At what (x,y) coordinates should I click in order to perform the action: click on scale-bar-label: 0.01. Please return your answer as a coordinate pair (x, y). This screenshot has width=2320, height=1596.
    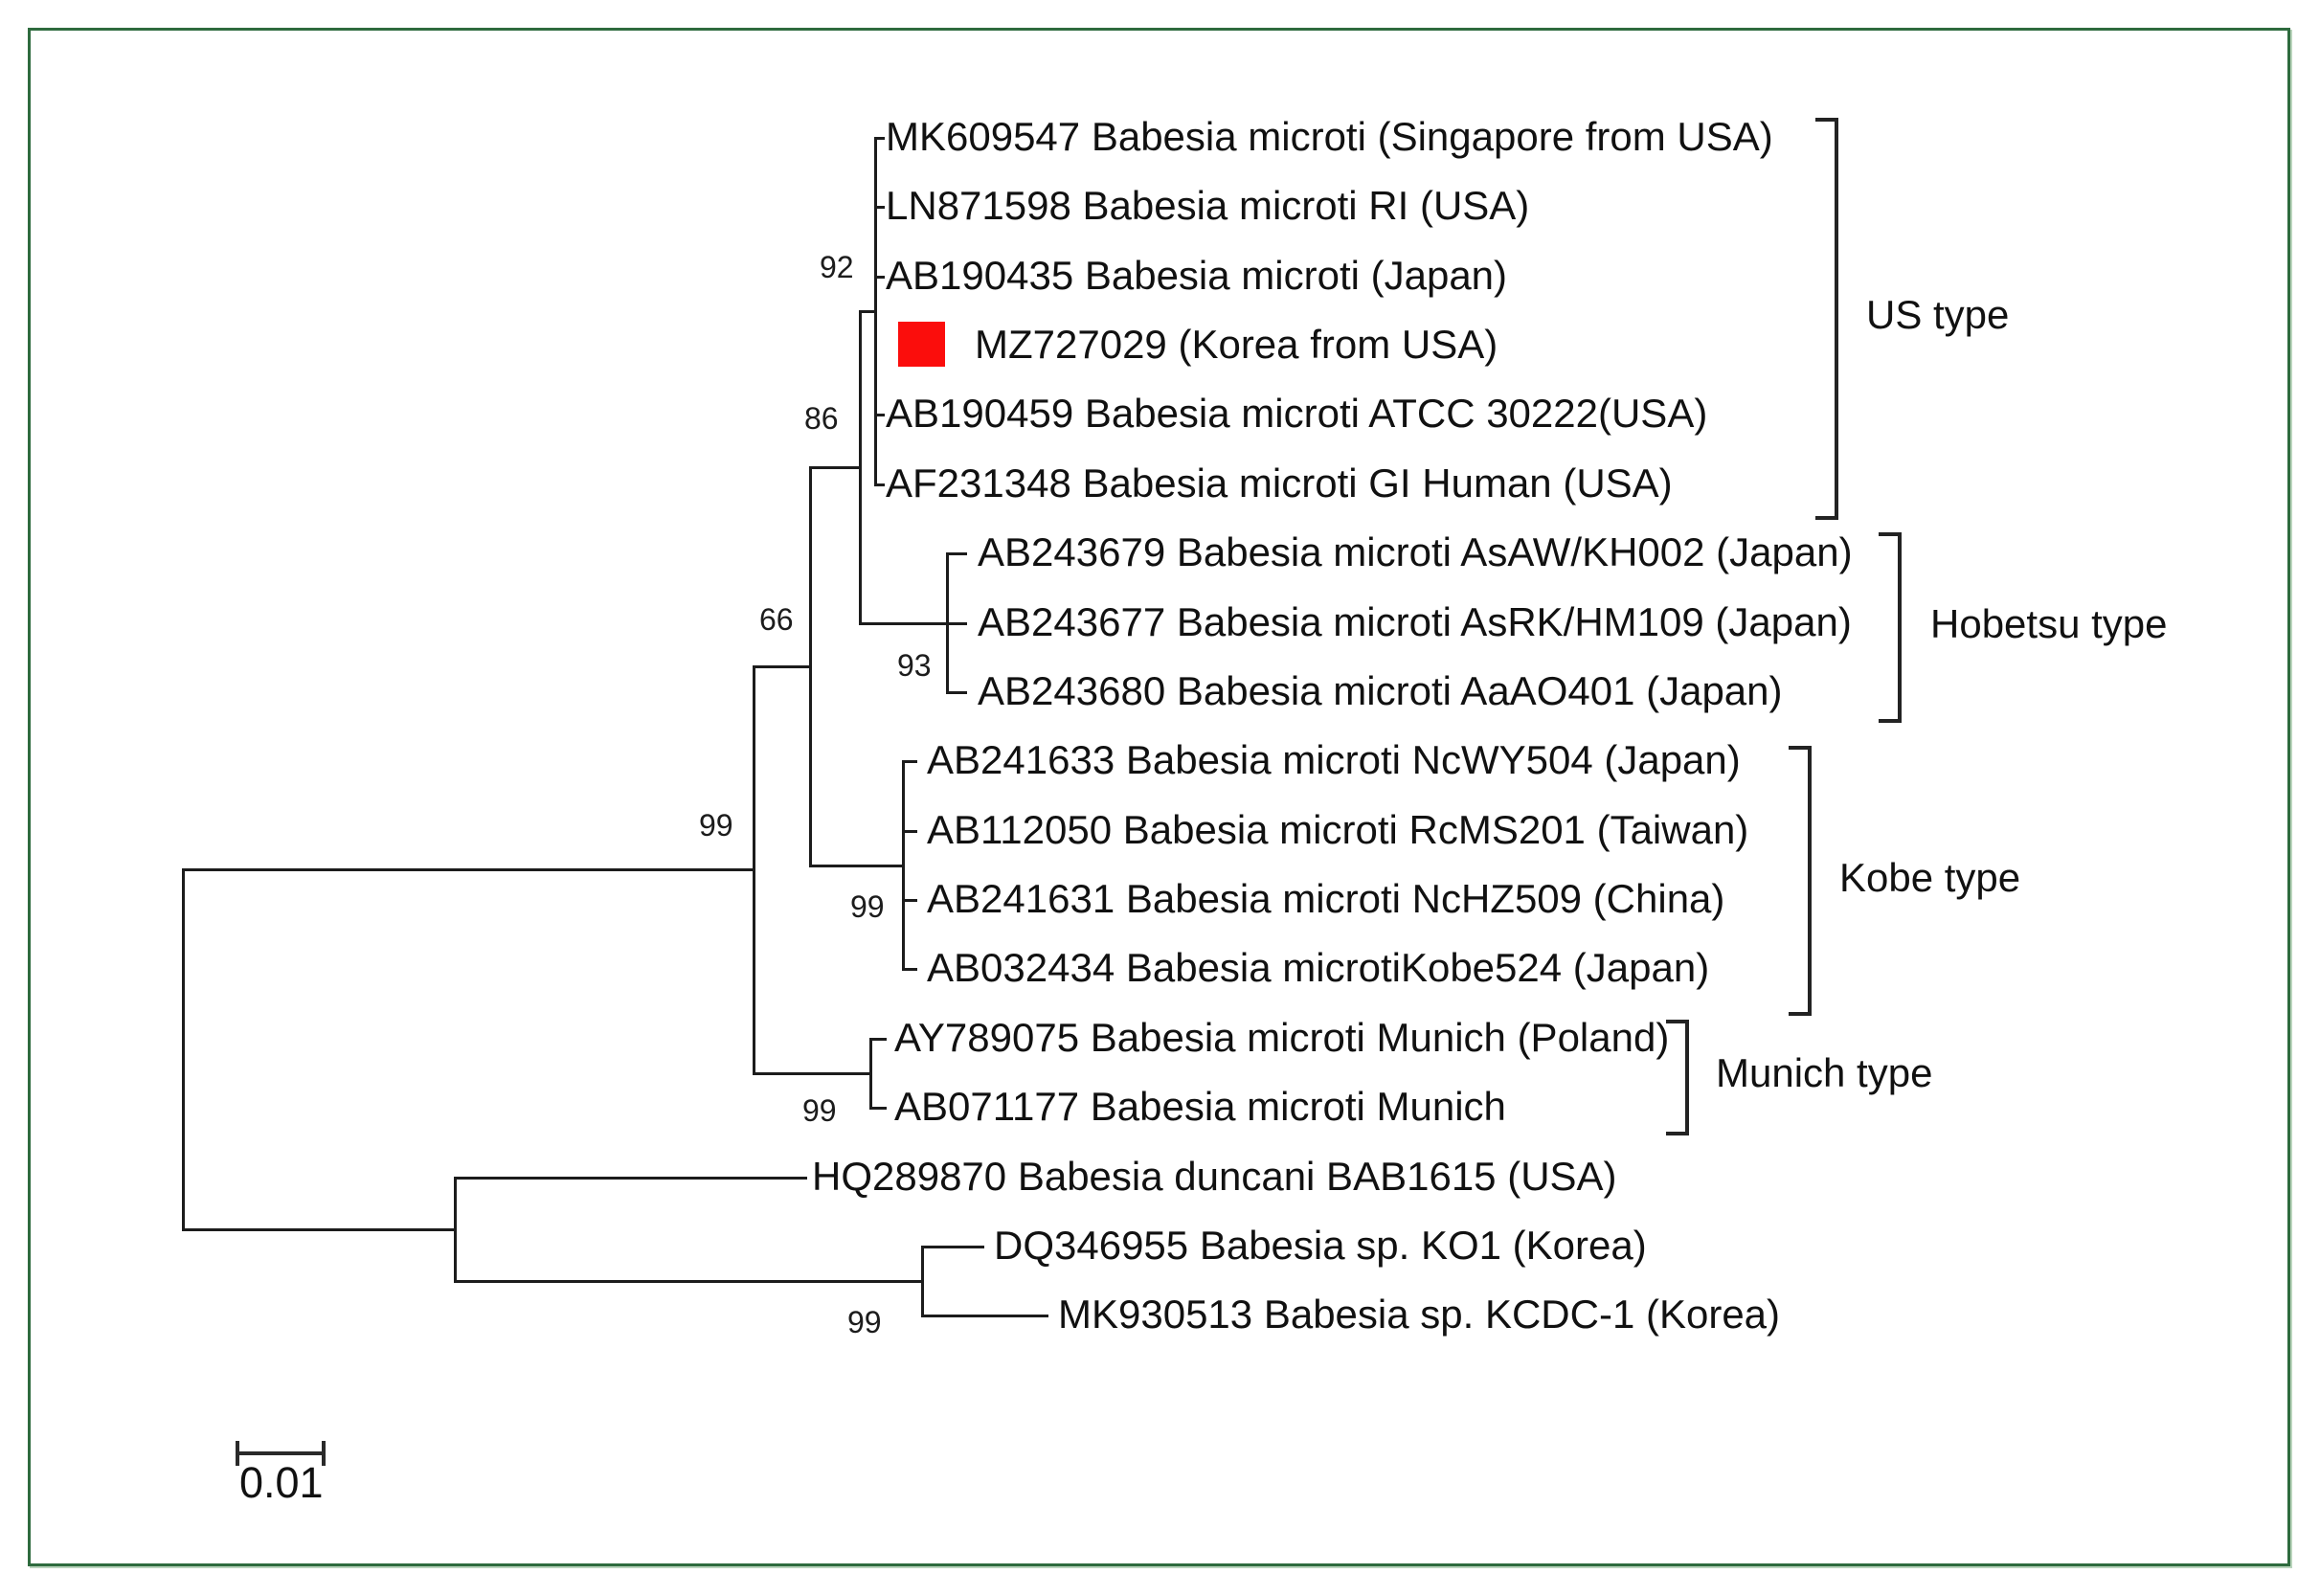
    Looking at the image, I should click on (281, 1482).